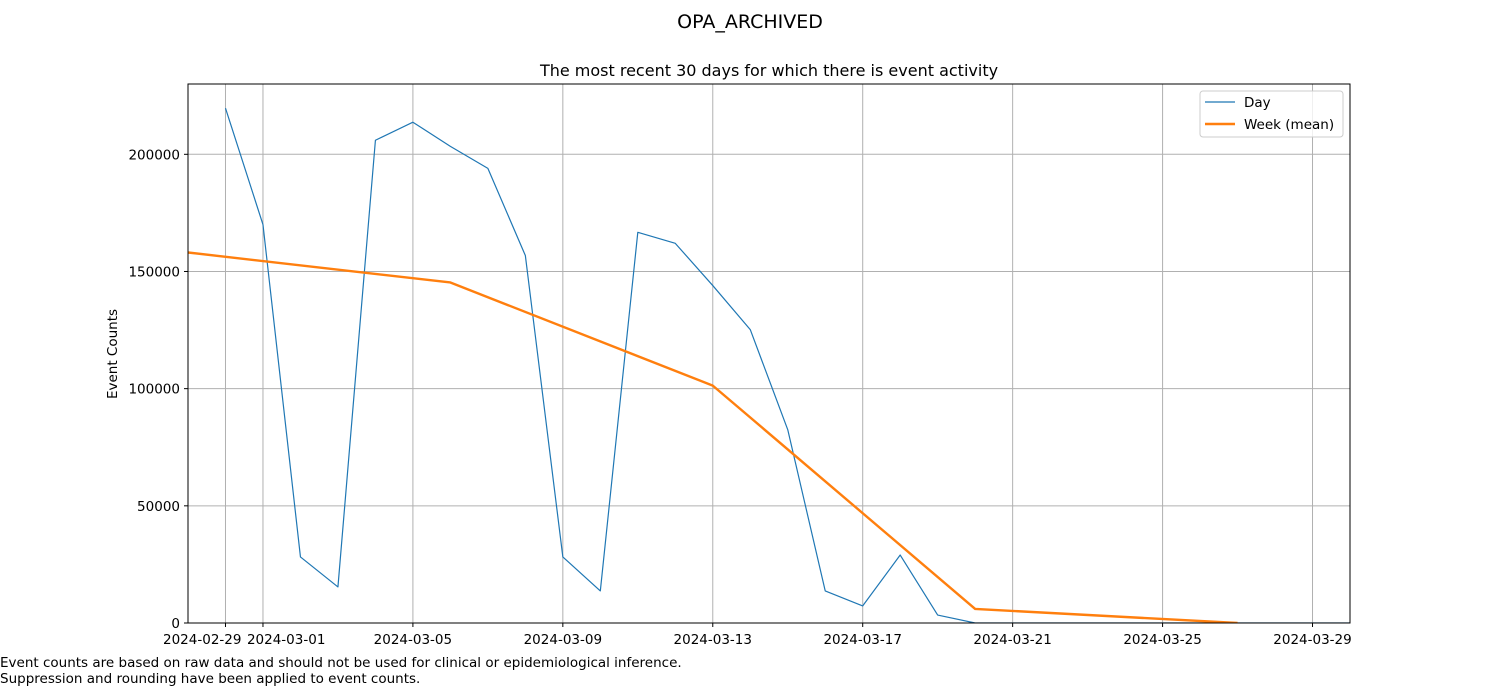  What do you see at coordinates (1271, 114) in the screenshot?
I see `legend: Day Week (mean)` at bounding box center [1271, 114].